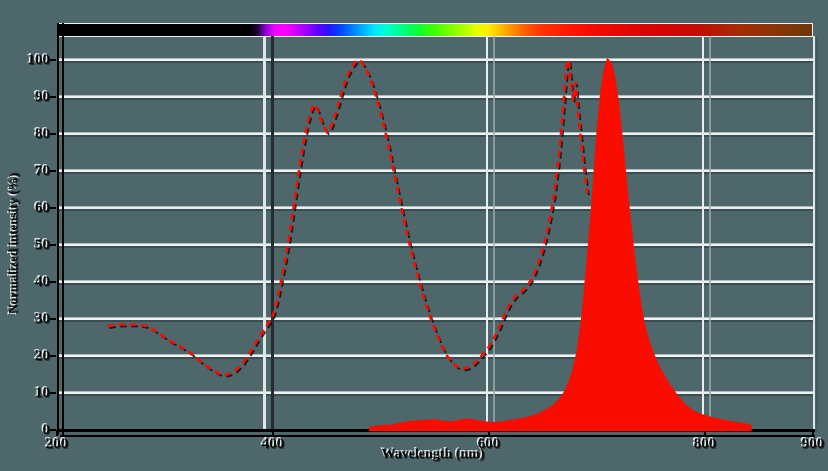 The image size is (828, 471). I want to click on y-tick-label: 100, so click(39, 60).